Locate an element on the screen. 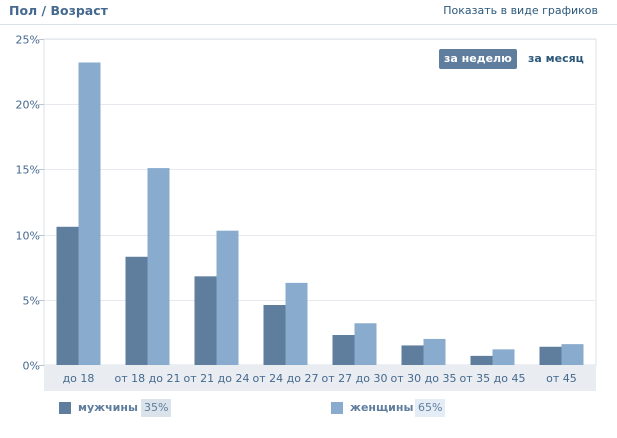  section-header: Пол / Возраст Показать в виде графиков is located at coordinates (308, 12).